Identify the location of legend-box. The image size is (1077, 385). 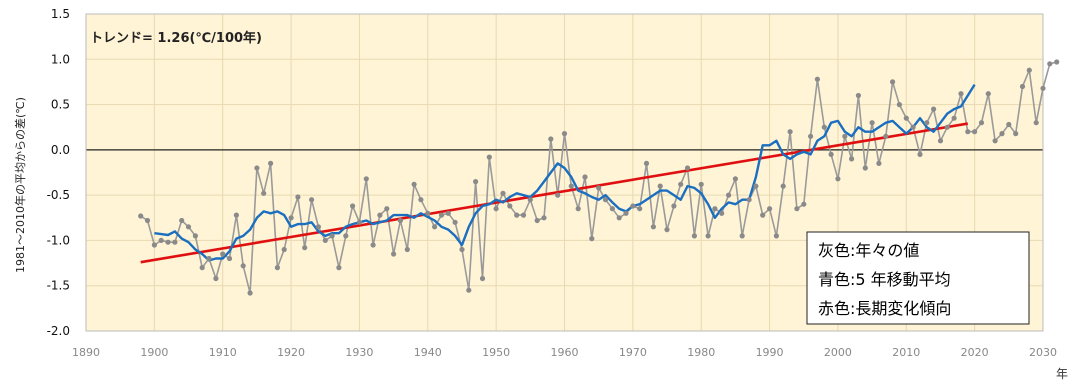
(918, 278).